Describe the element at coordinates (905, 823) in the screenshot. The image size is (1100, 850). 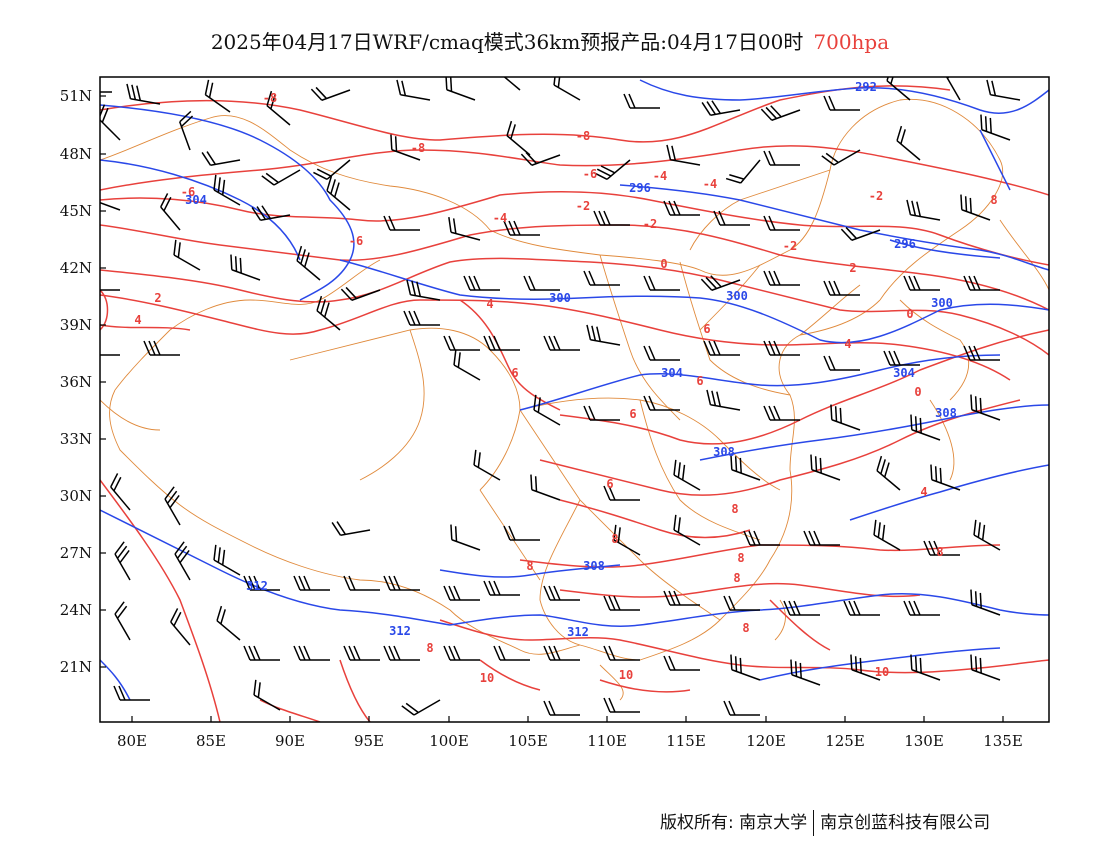
I see `footer-right: 南京创蓝科技有限公司` at that location.